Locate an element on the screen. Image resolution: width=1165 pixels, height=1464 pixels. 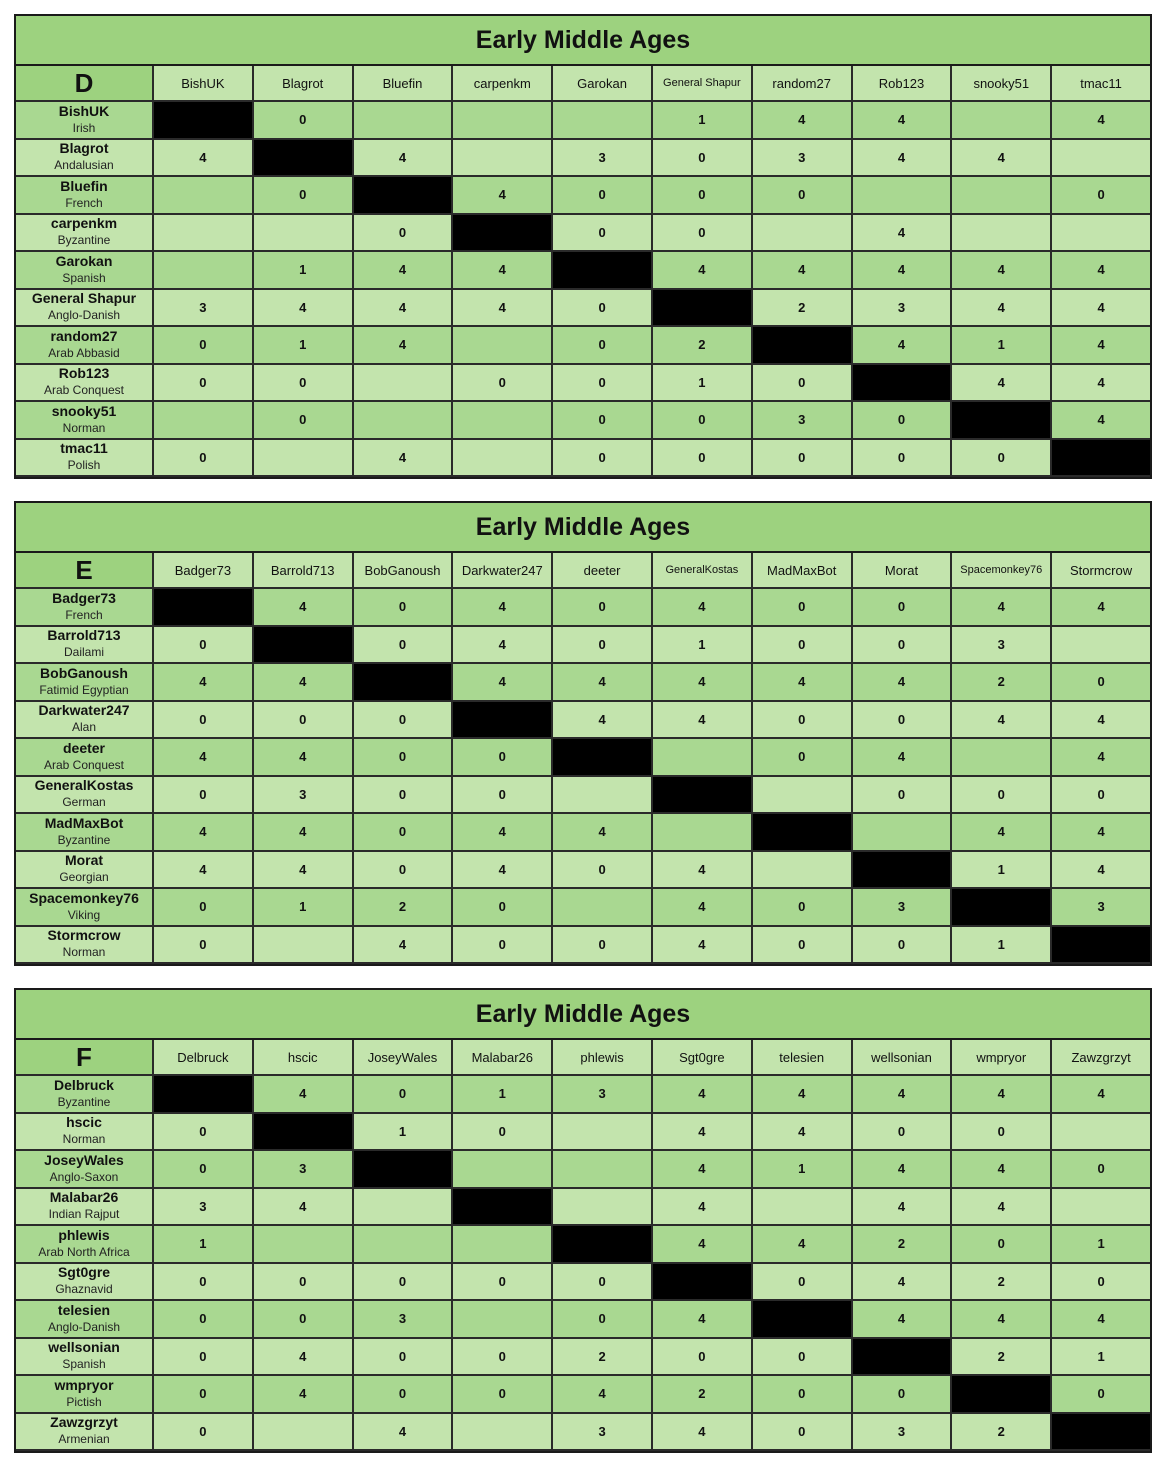
player-name: Delbruck is located at coordinates (84, 1084).